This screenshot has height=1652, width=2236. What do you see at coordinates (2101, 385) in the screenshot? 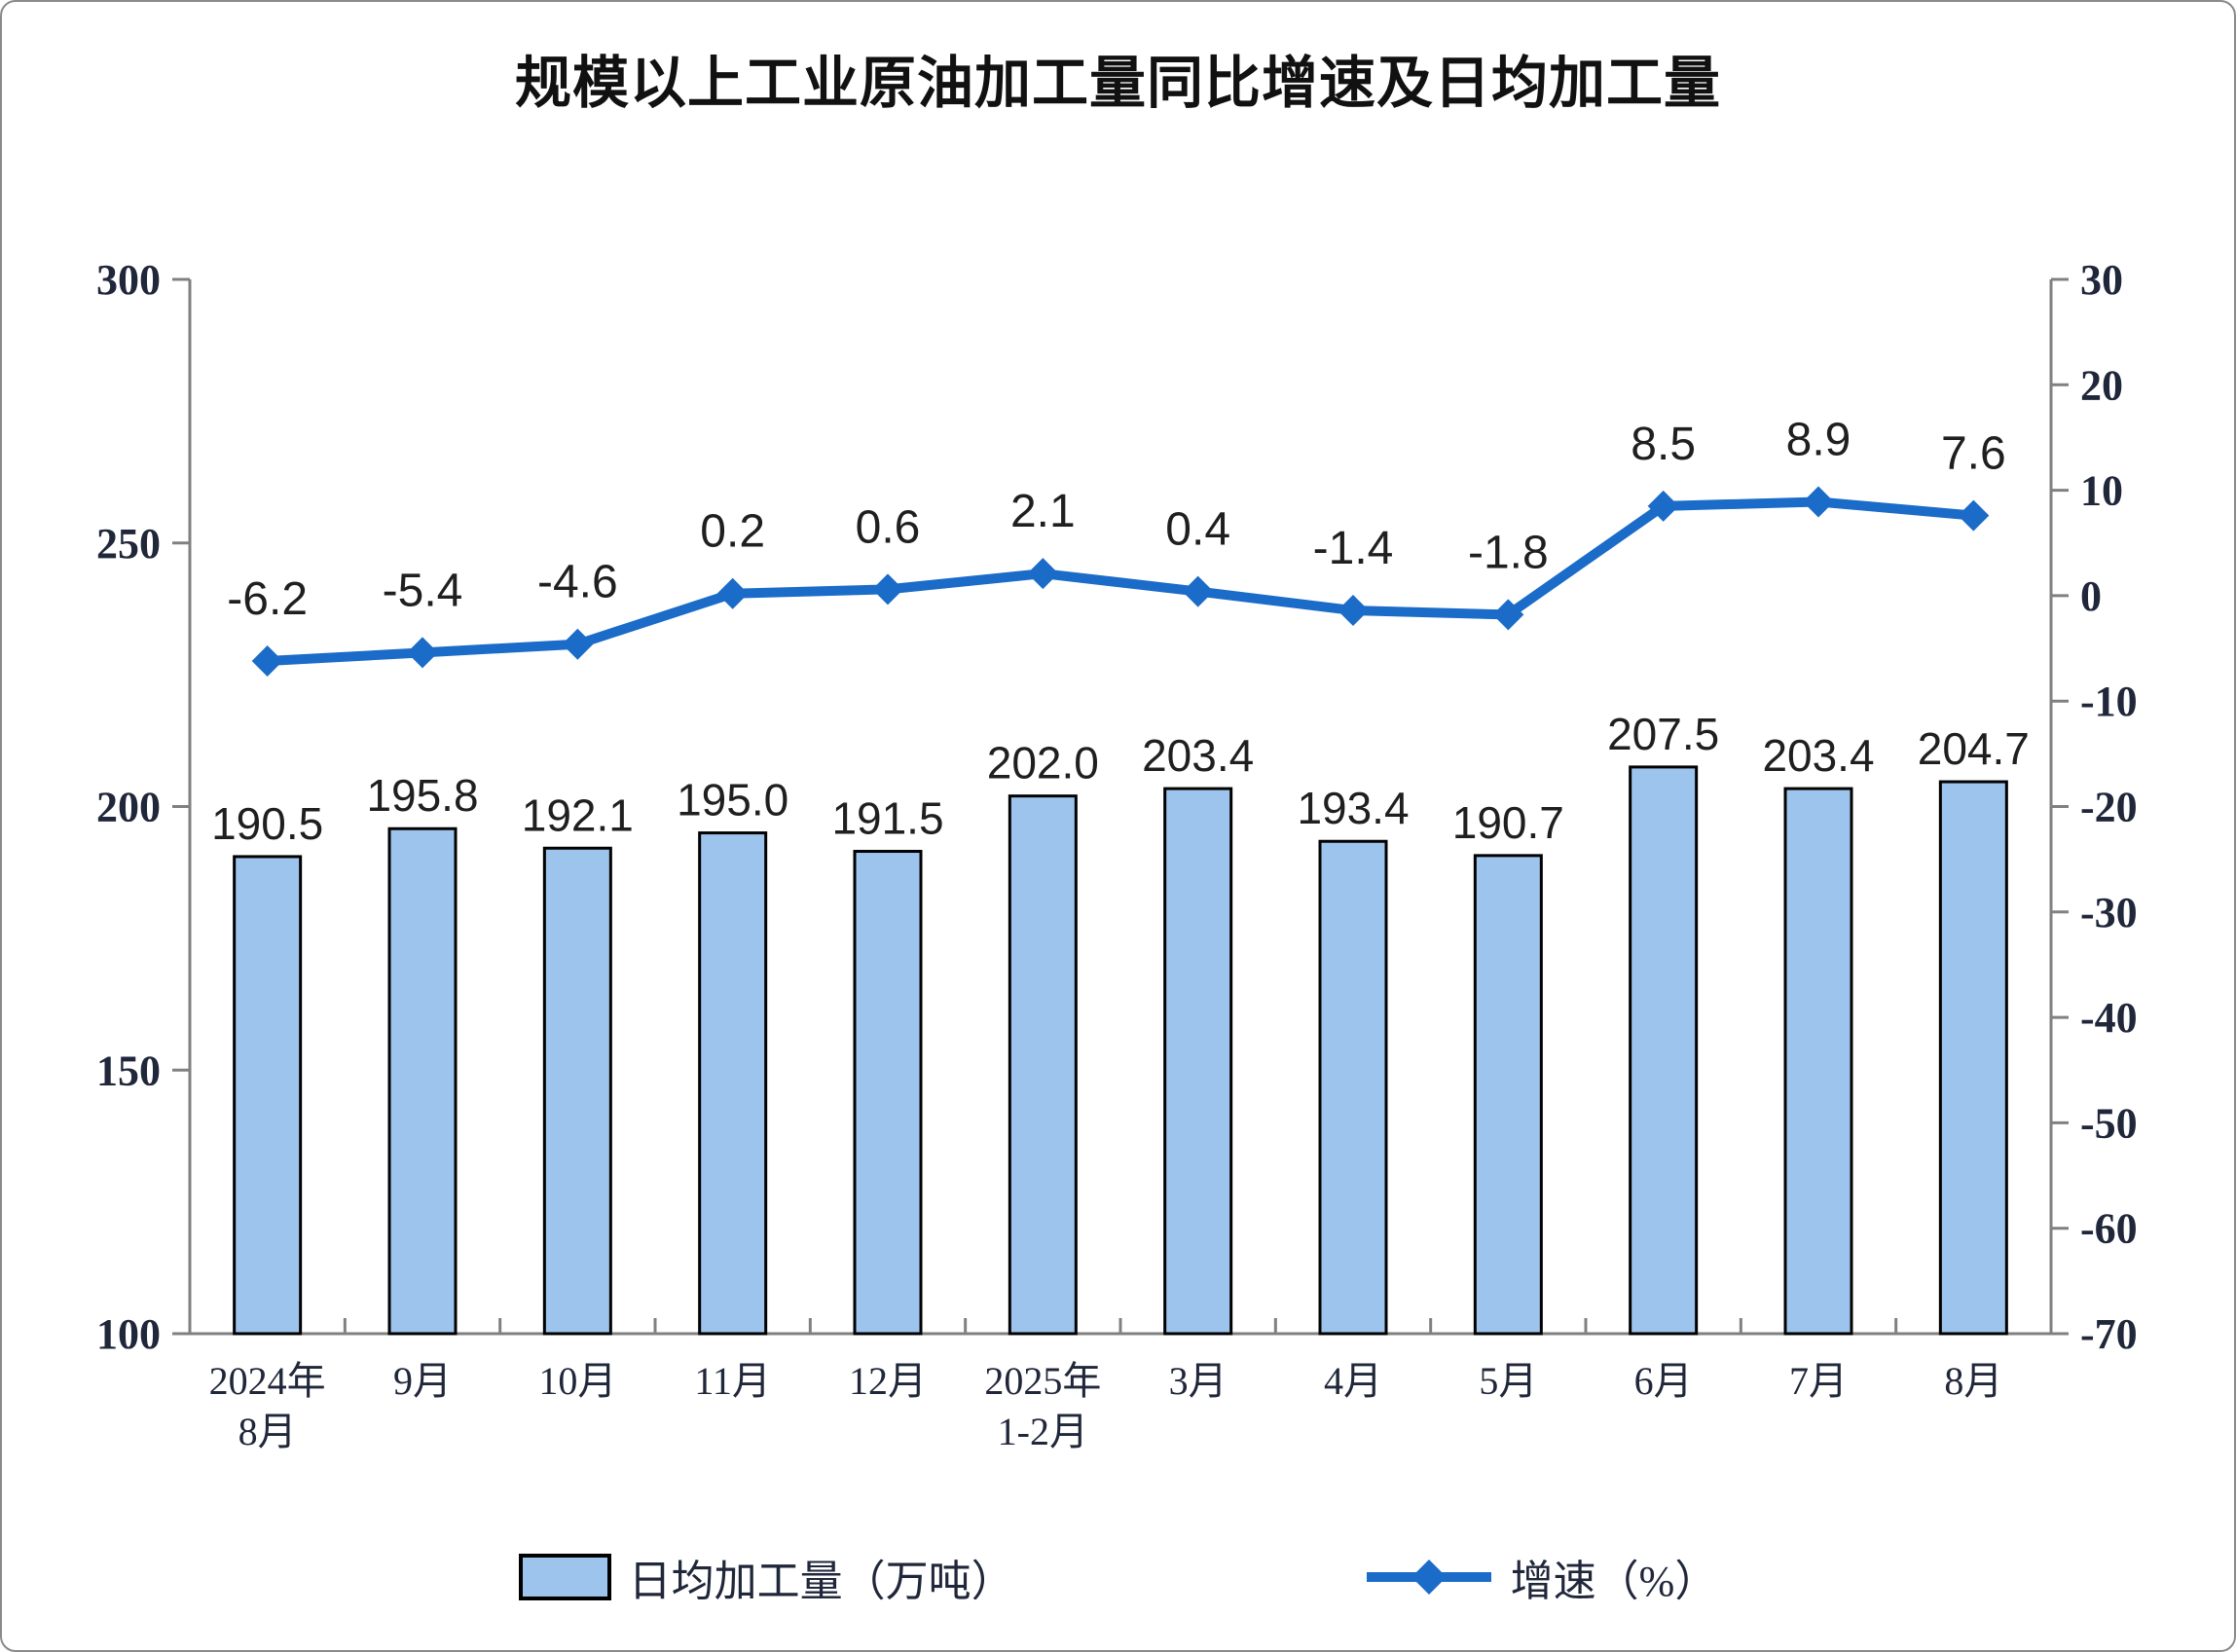
I see `right-axis-tick-label: 20` at bounding box center [2101, 385].